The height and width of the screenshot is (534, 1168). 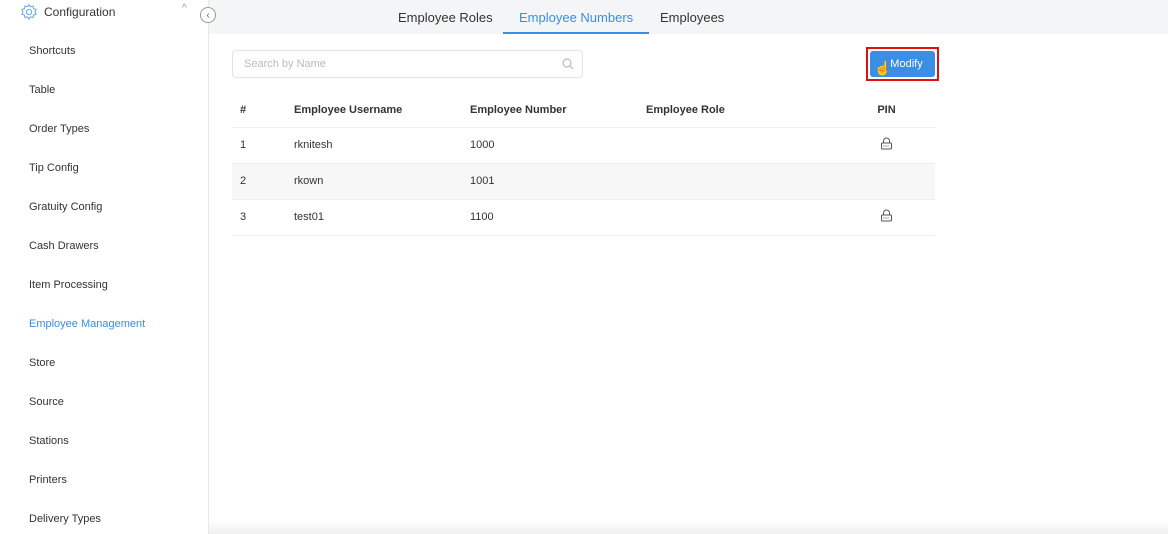 What do you see at coordinates (883, 68) in the screenshot?
I see `hand-cursor-icon: ☝` at bounding box center [883, 68].